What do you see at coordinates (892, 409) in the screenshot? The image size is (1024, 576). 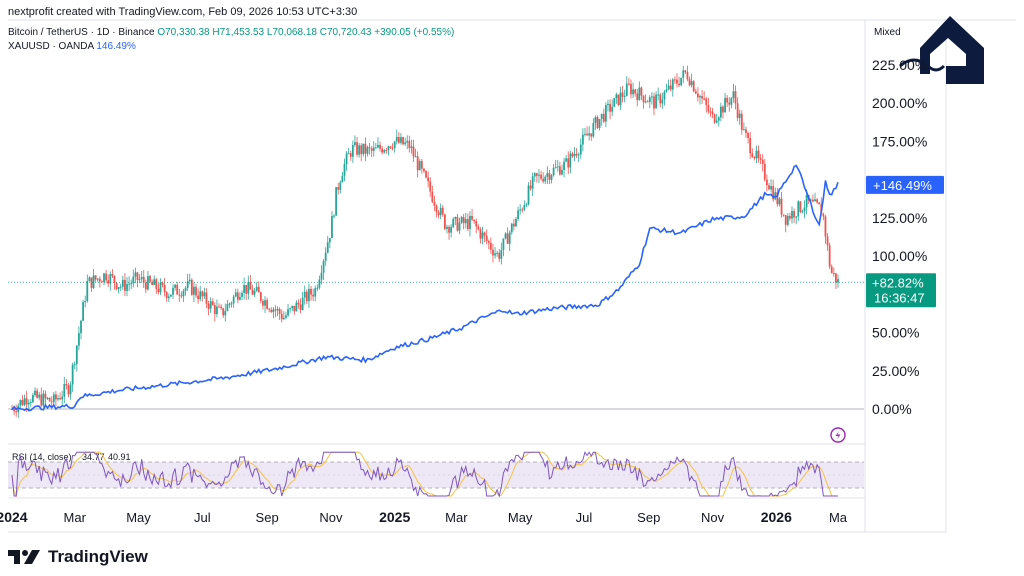 I see `y-tick-label: 0.00%` at bounding box center [892, 409].